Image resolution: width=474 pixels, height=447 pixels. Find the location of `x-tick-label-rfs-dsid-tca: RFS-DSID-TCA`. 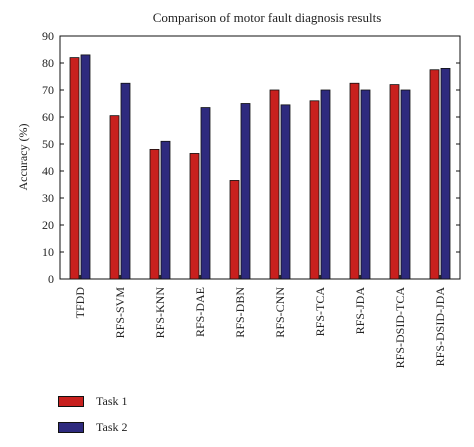

x-tick-label-rfs-dsid-tca: RFS-DSID-TCA is located at coordinates (400, 328).